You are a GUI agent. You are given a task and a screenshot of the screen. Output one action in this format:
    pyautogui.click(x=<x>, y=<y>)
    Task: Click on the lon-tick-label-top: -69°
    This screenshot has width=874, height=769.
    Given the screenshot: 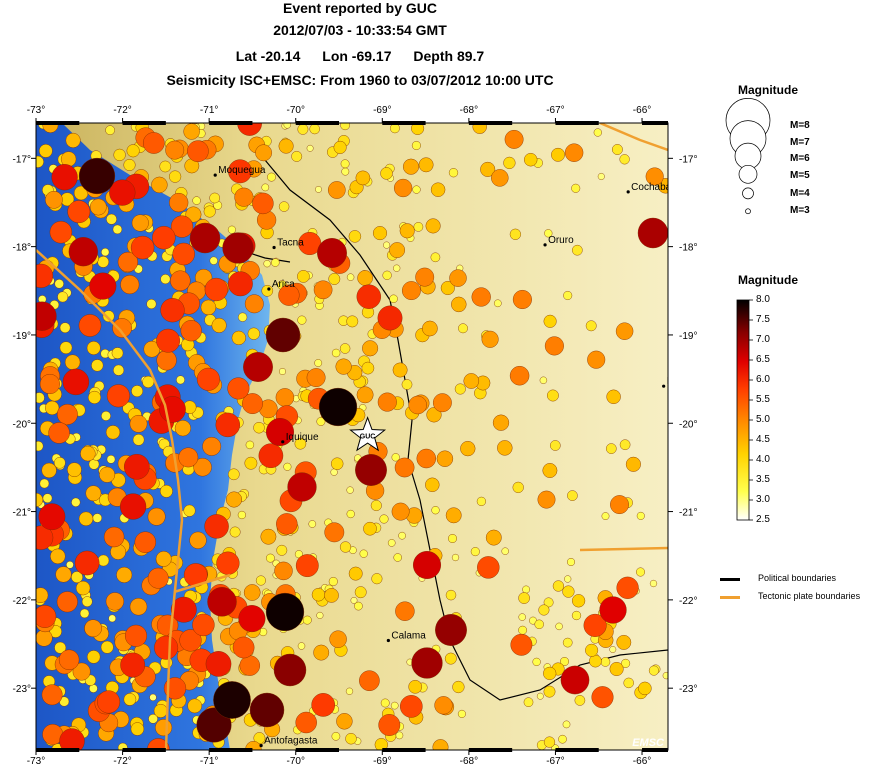 What is the action you would take?
    pyautogui.click(x=382, y=110)
    